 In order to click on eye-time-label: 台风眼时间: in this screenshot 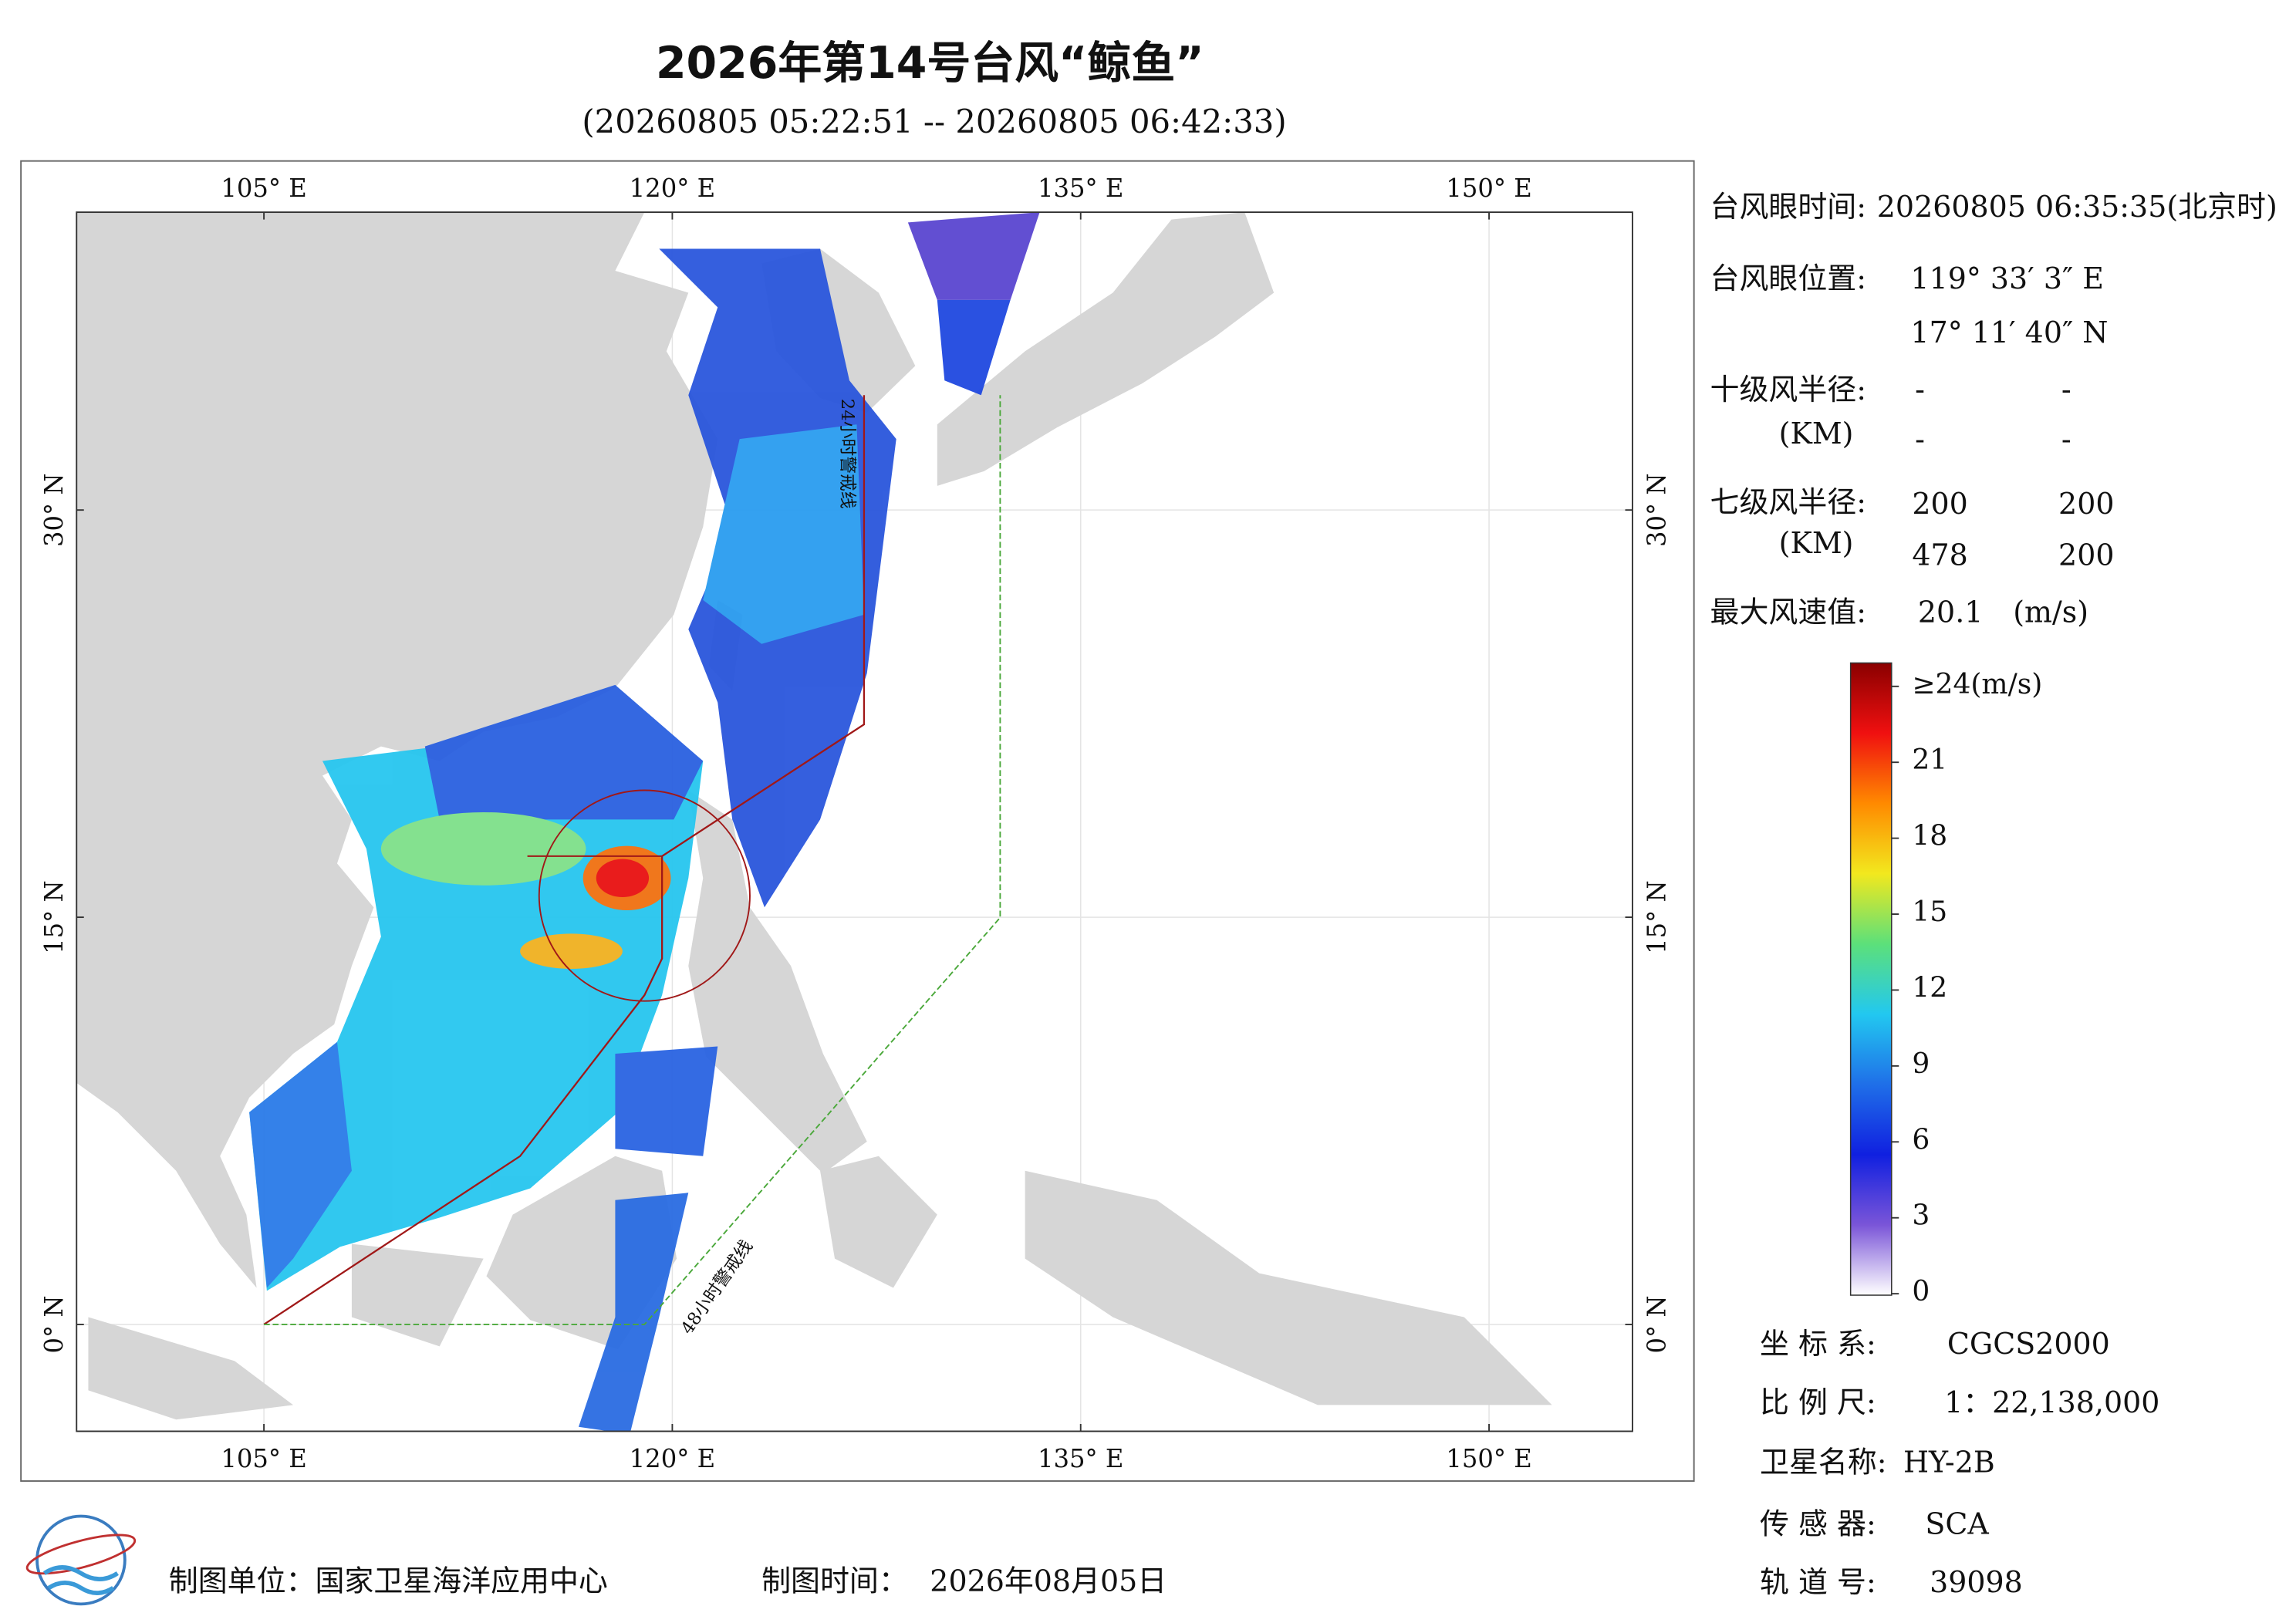, I will do `click(1788, 207)`.